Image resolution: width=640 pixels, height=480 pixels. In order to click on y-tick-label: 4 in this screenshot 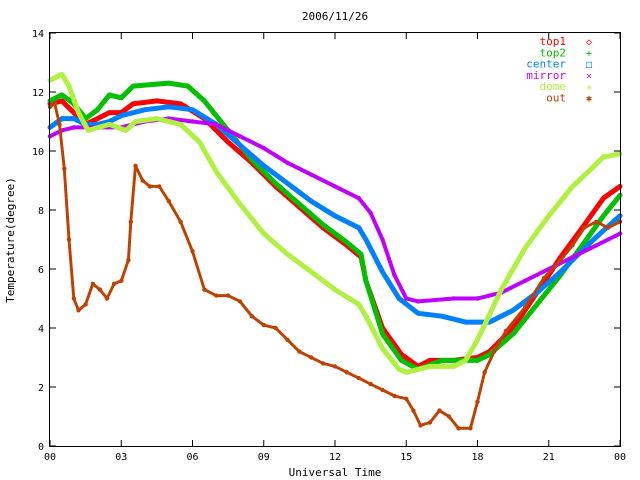, I will do `click(41, 329)`.